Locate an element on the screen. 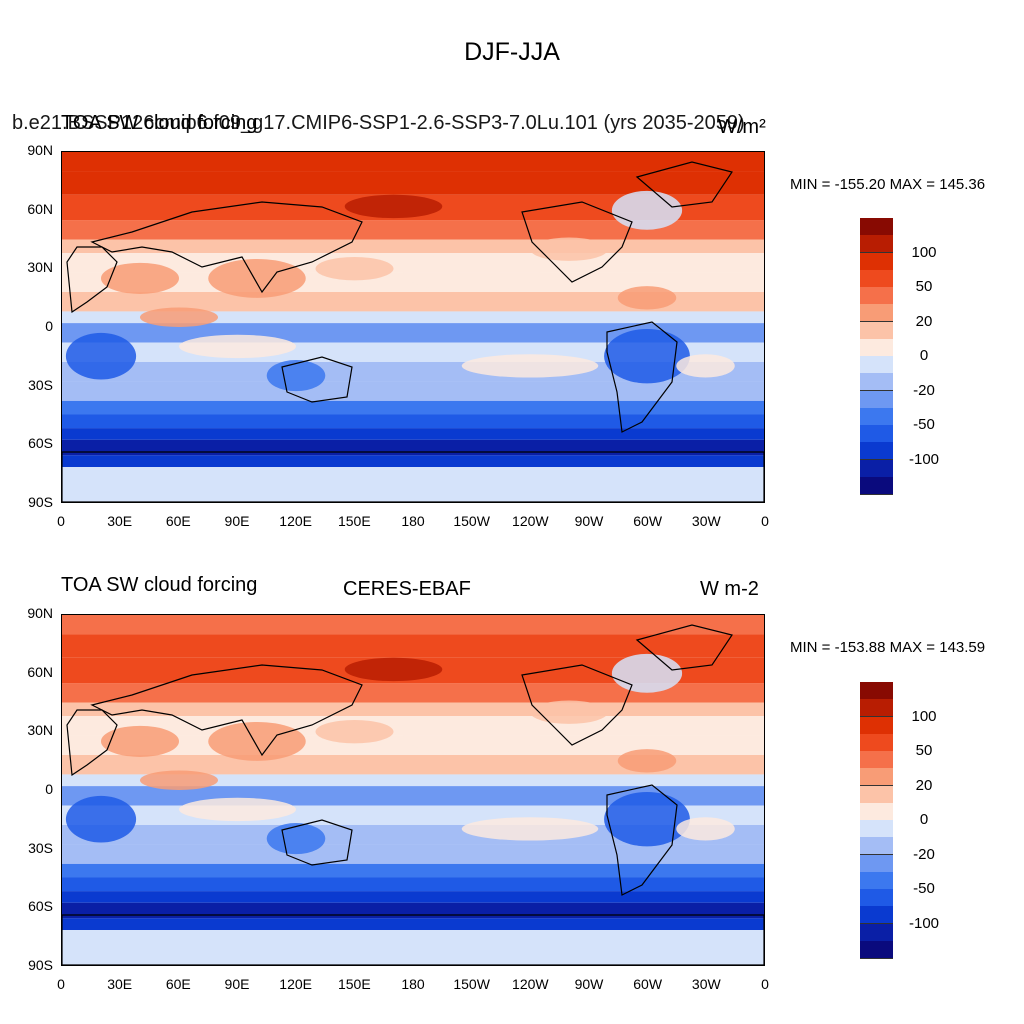 This screenshot has height=1024, width=1024. lon-tick-label: 120W is located at coordinates (530, 521).